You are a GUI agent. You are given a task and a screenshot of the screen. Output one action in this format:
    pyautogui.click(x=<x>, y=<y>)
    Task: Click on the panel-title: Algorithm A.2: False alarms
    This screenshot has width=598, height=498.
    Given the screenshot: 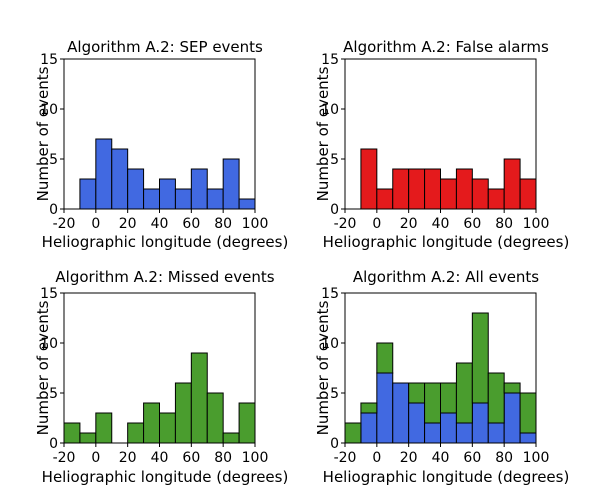 What is the action you would take?
    pyautogui.click(x=446, y=47)
    